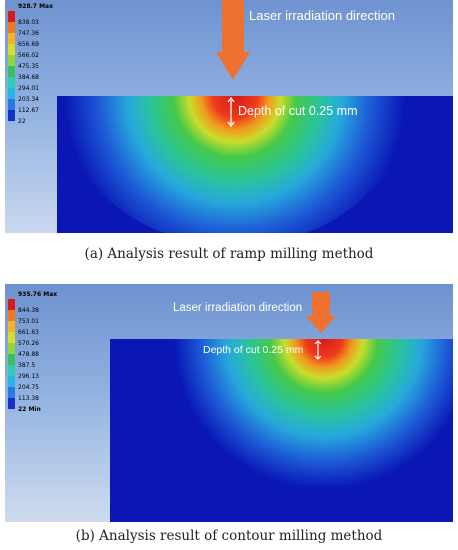 This screenshot has width=458, height=550. I want to click on legend-entry: 22 Min, so click(32, 405).